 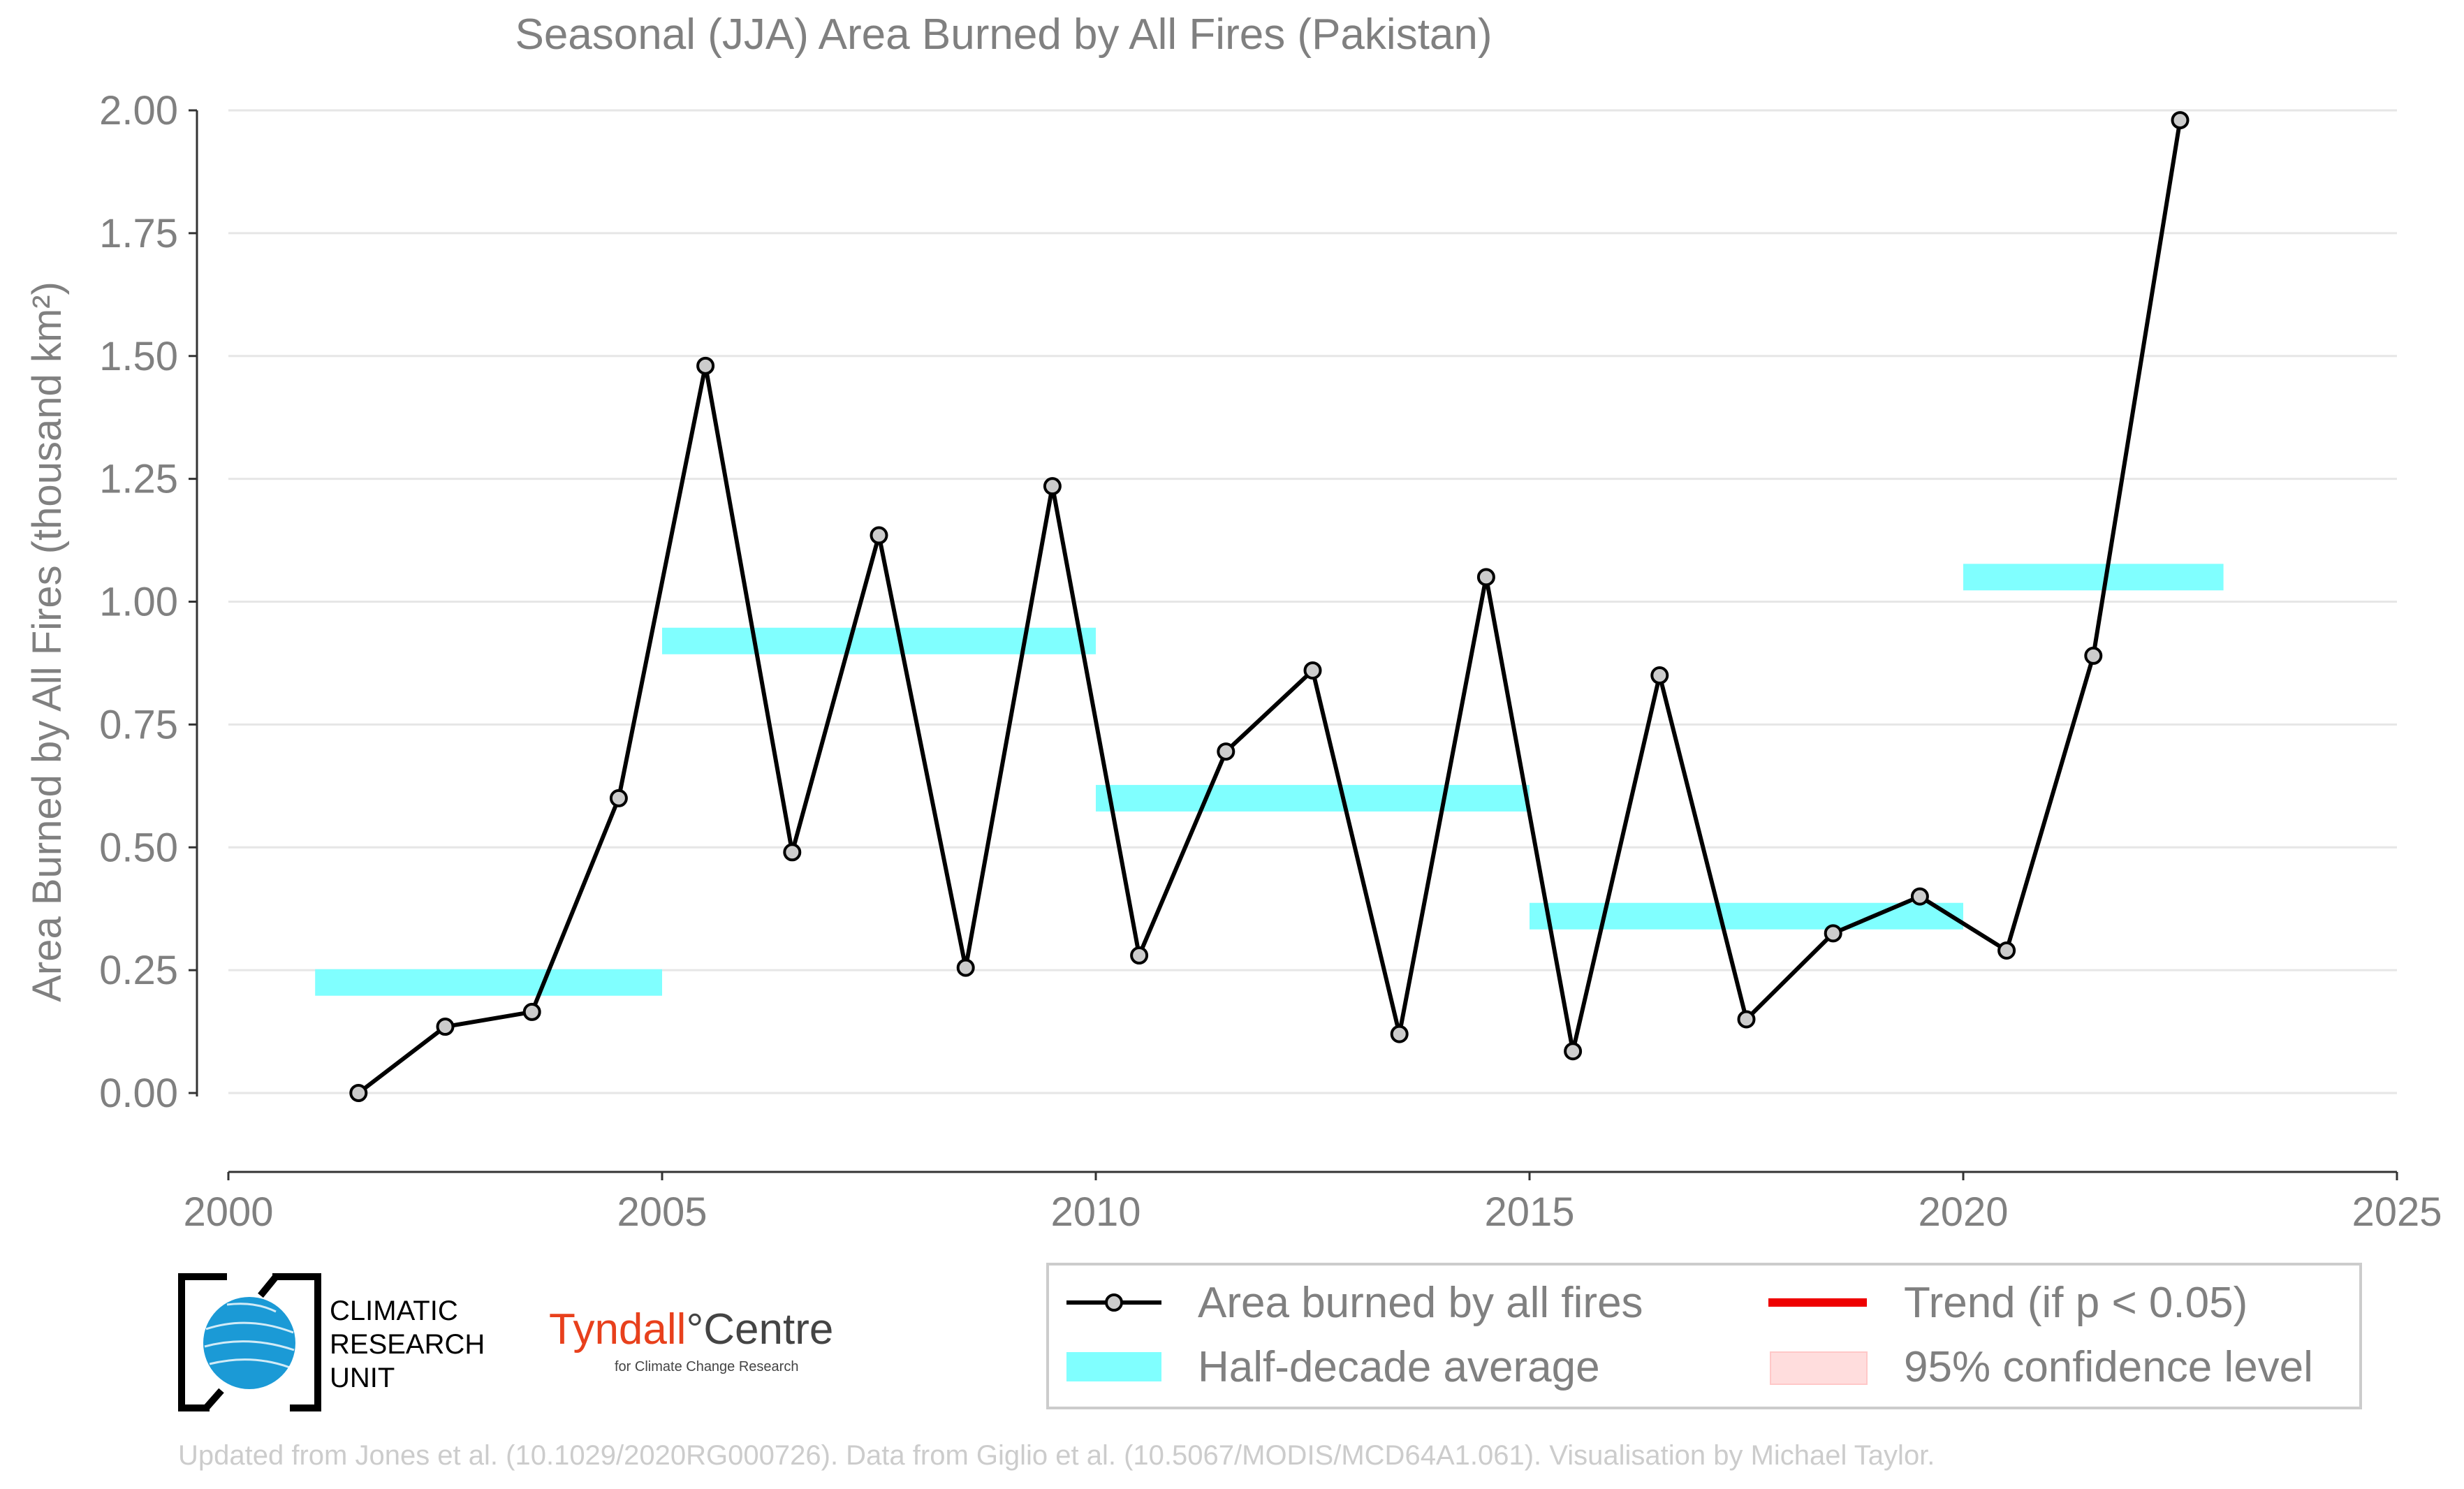 What do you see at coordinates (394, 1311) in the screenshot?
I see `cru-line-1: CLIMATIC` at bounding box center [394, 1311].